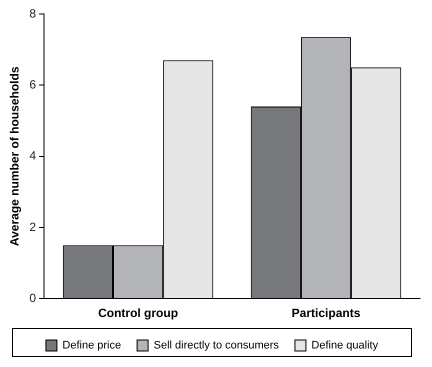 This screenshot has width=432, height=367. I want to click on legend-label: Define quality, so click(345, 346).